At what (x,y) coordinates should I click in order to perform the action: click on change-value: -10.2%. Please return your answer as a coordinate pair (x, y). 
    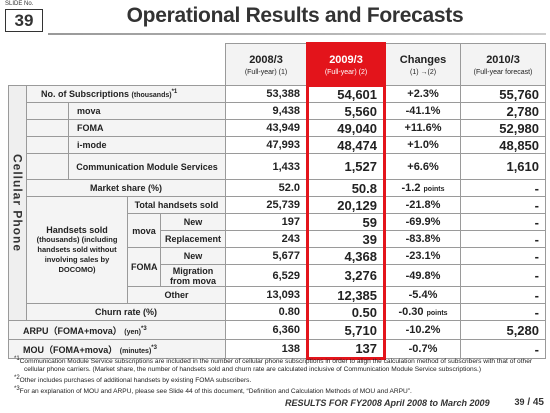
    Looking at the image, I should click on (423, 330).